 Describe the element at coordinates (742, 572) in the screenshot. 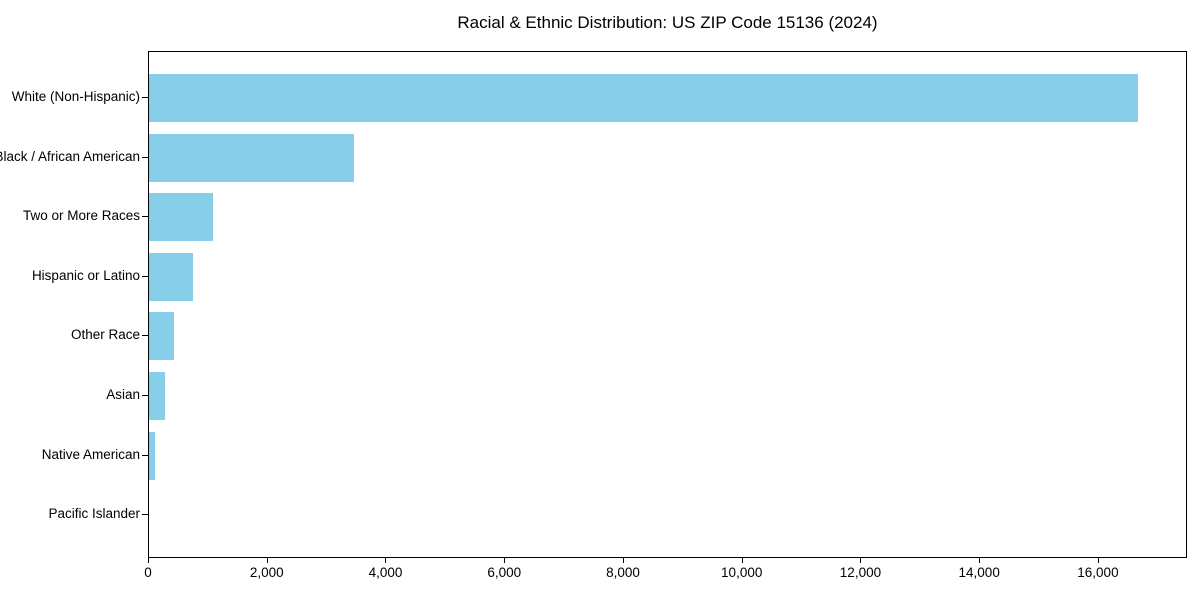

I see `x-tick-label: 10,000` at that location.